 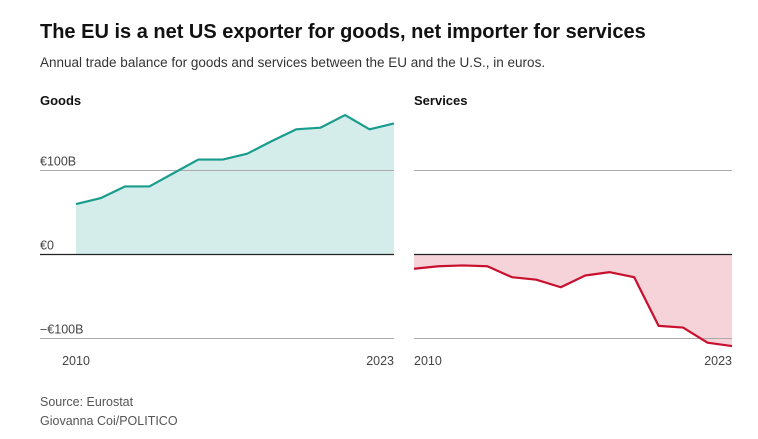 What do you see at coordinates (87, 402) in the screenshot?
I see `source-note: Source: Eurostat` at bounding box center [87, 402].